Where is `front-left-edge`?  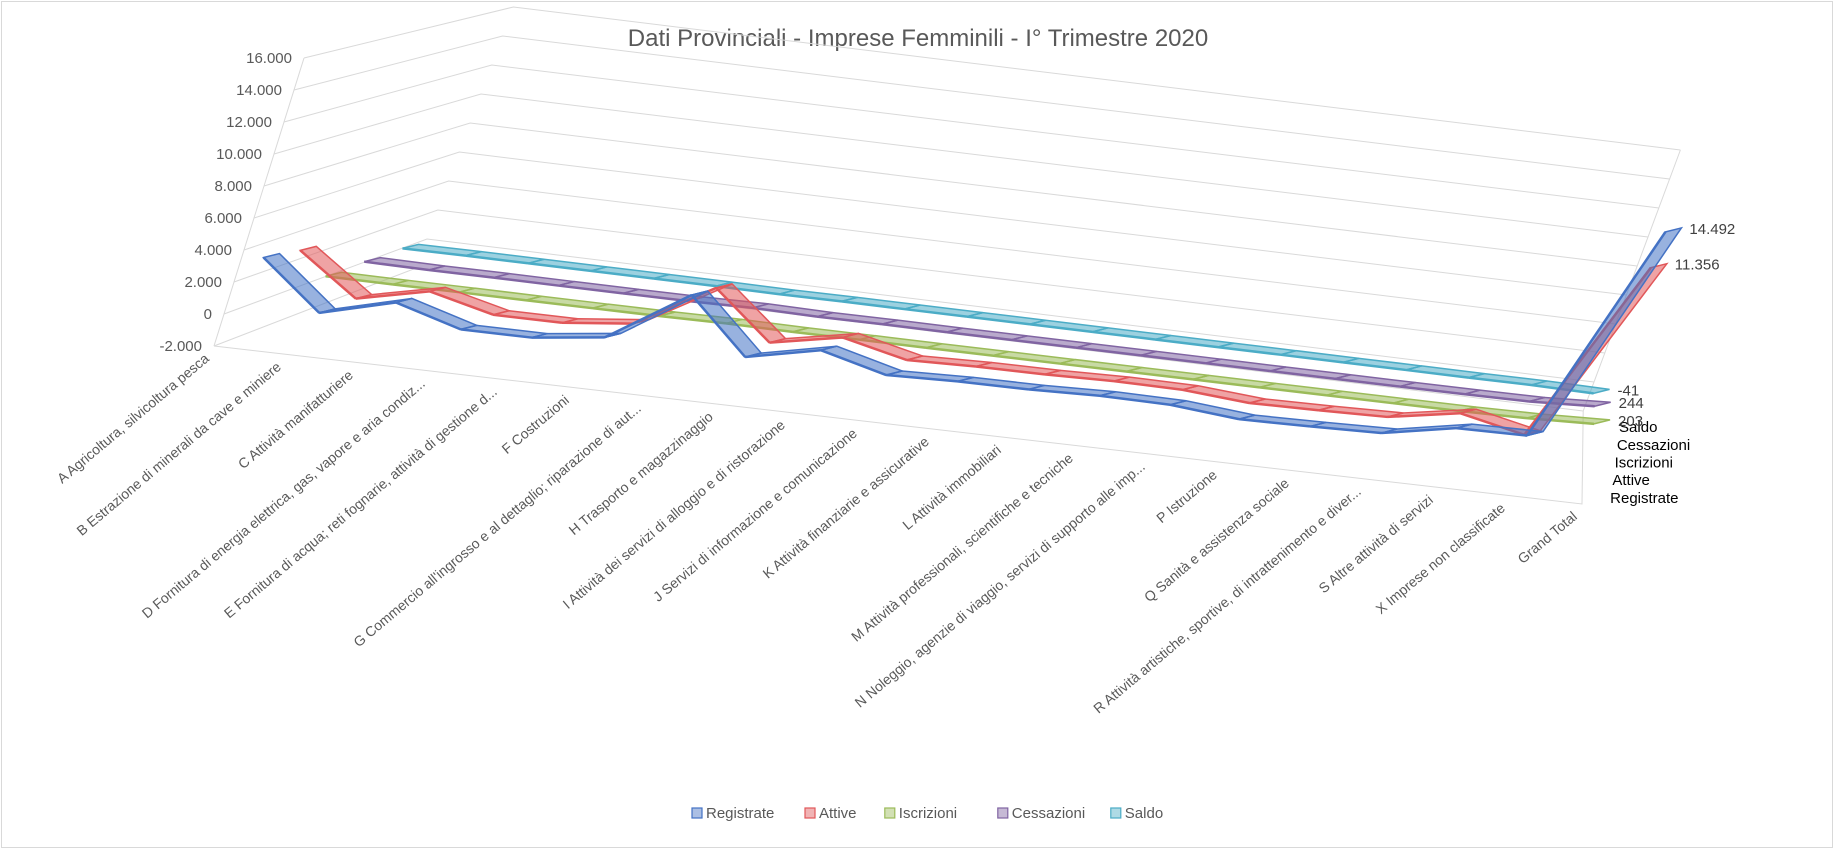
front-left-edge is located at coordinates (259, 202).